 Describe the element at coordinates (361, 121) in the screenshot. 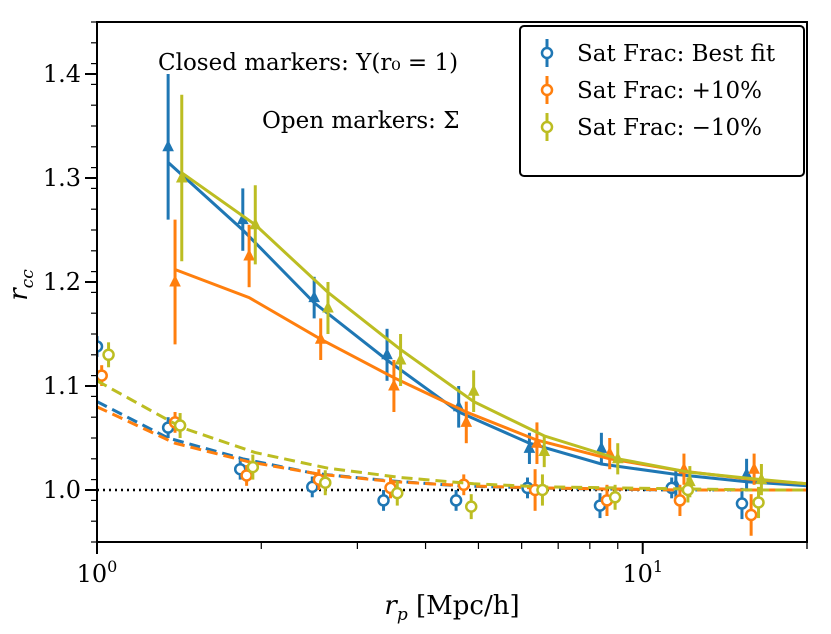

I see `annotation-open-markers: Open markers: Σ` at that location.